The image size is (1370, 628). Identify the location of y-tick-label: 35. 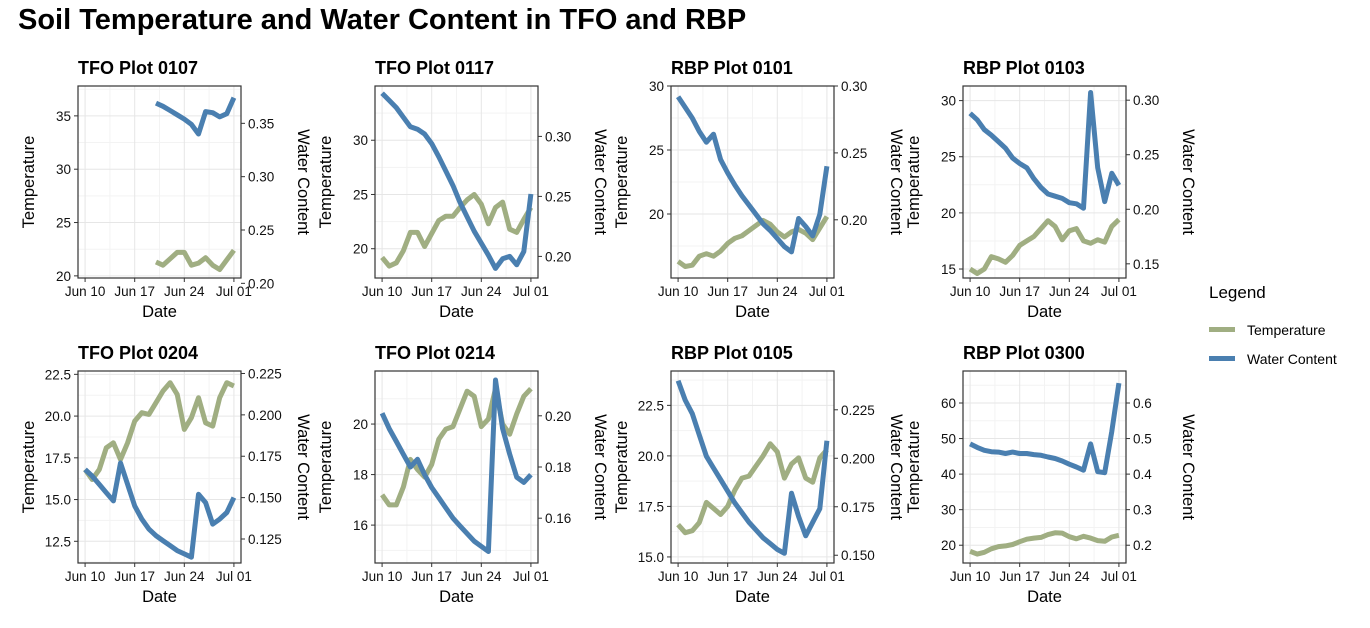
(63, 116).